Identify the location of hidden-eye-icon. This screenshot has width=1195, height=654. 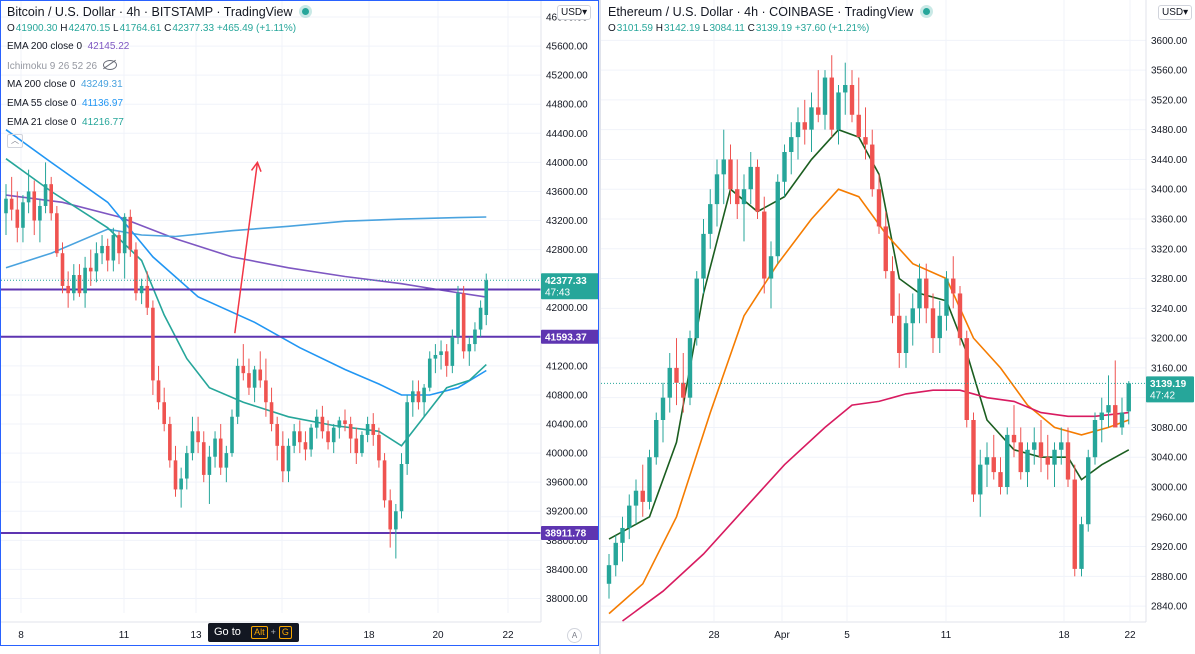
(110, 65).